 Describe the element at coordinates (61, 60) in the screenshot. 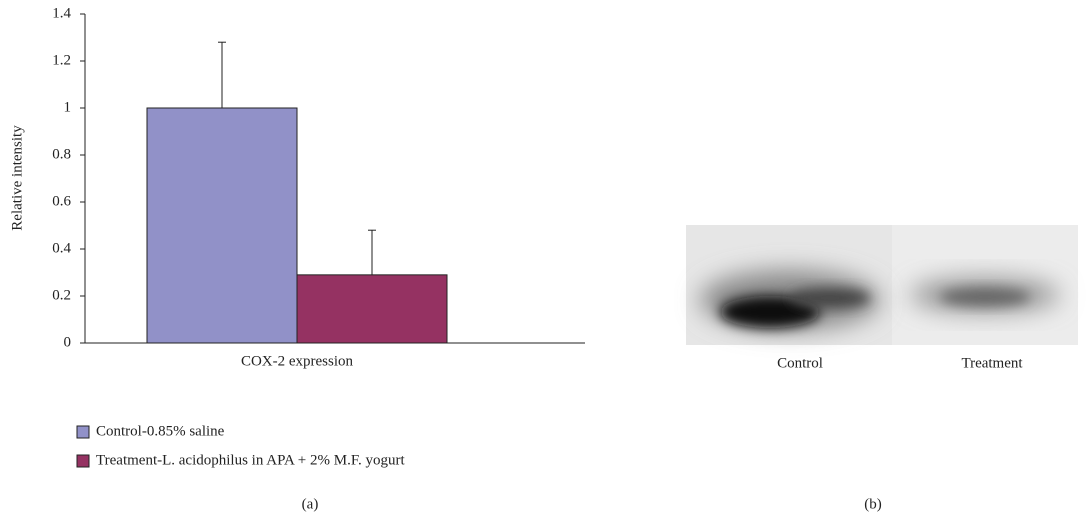

I see `y-tick-label: 1.2` at that location.